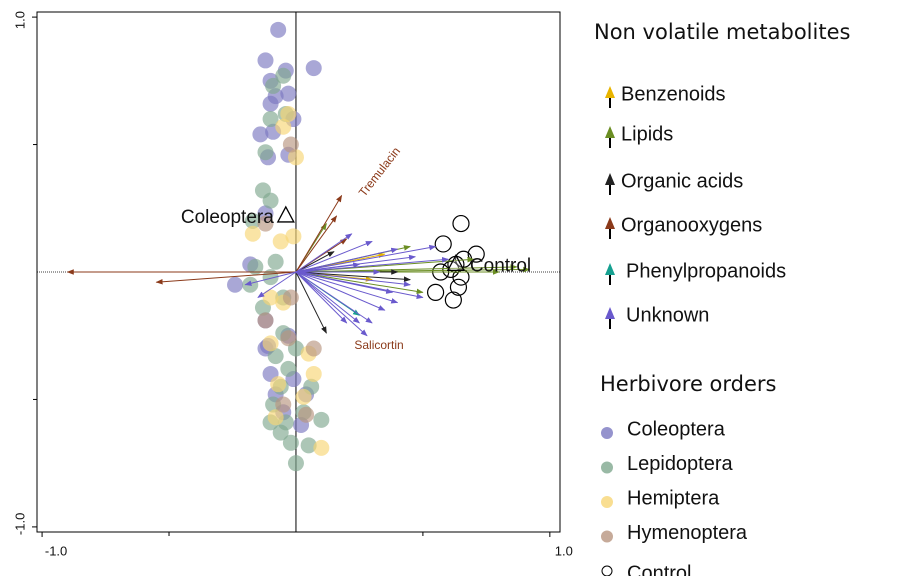  What do you see at coordinates (682, 181) in the screenshot?
I see `legend-label: Organic acids` at bounding box center [682, 181].